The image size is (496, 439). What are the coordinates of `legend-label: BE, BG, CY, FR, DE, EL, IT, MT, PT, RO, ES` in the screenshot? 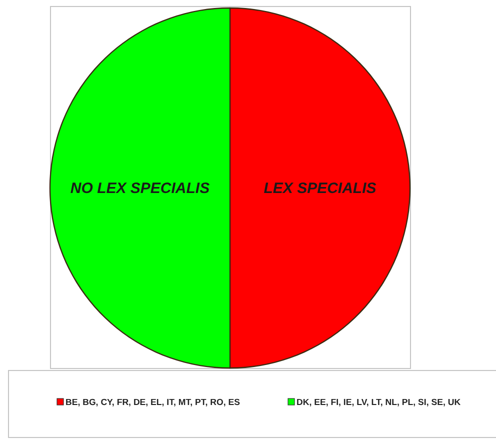 It's located at (153, 402).